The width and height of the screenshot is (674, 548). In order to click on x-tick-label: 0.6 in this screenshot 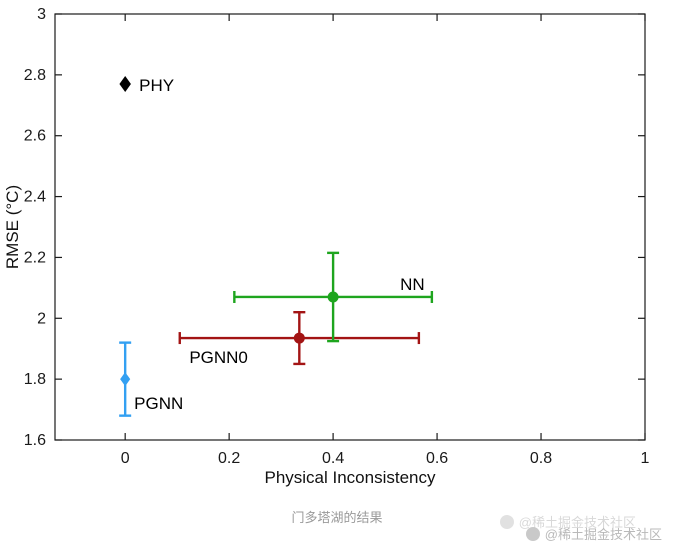, I will do `click(437, 458)`.